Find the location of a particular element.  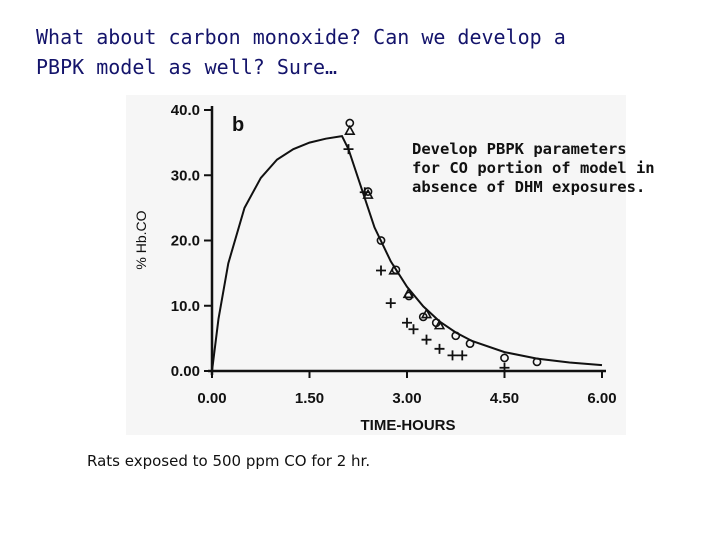

note-line-1: Develop PBPK parameters is located at coordinates (519, 149).